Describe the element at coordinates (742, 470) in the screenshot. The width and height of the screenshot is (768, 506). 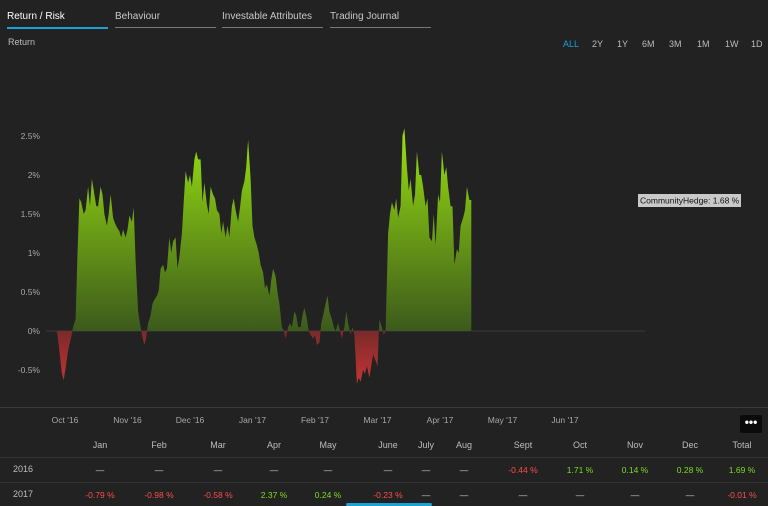
I see `table-cell: 1.69 %` at that location.